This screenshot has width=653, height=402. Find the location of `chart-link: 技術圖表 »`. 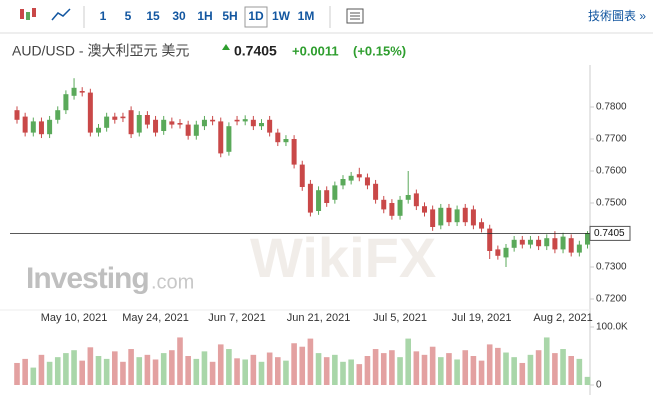

chart-link: 技術圖表 » is located at coordinates (617, 16).